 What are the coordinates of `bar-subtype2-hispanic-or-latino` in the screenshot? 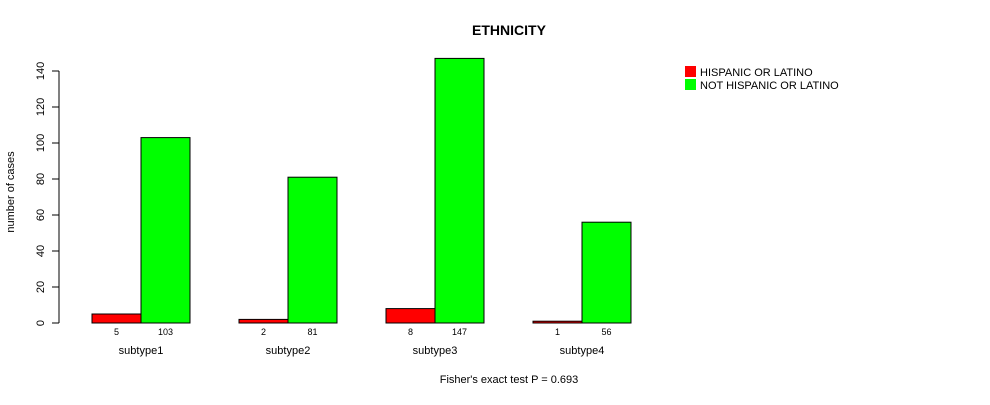 It's located at (263, 321).